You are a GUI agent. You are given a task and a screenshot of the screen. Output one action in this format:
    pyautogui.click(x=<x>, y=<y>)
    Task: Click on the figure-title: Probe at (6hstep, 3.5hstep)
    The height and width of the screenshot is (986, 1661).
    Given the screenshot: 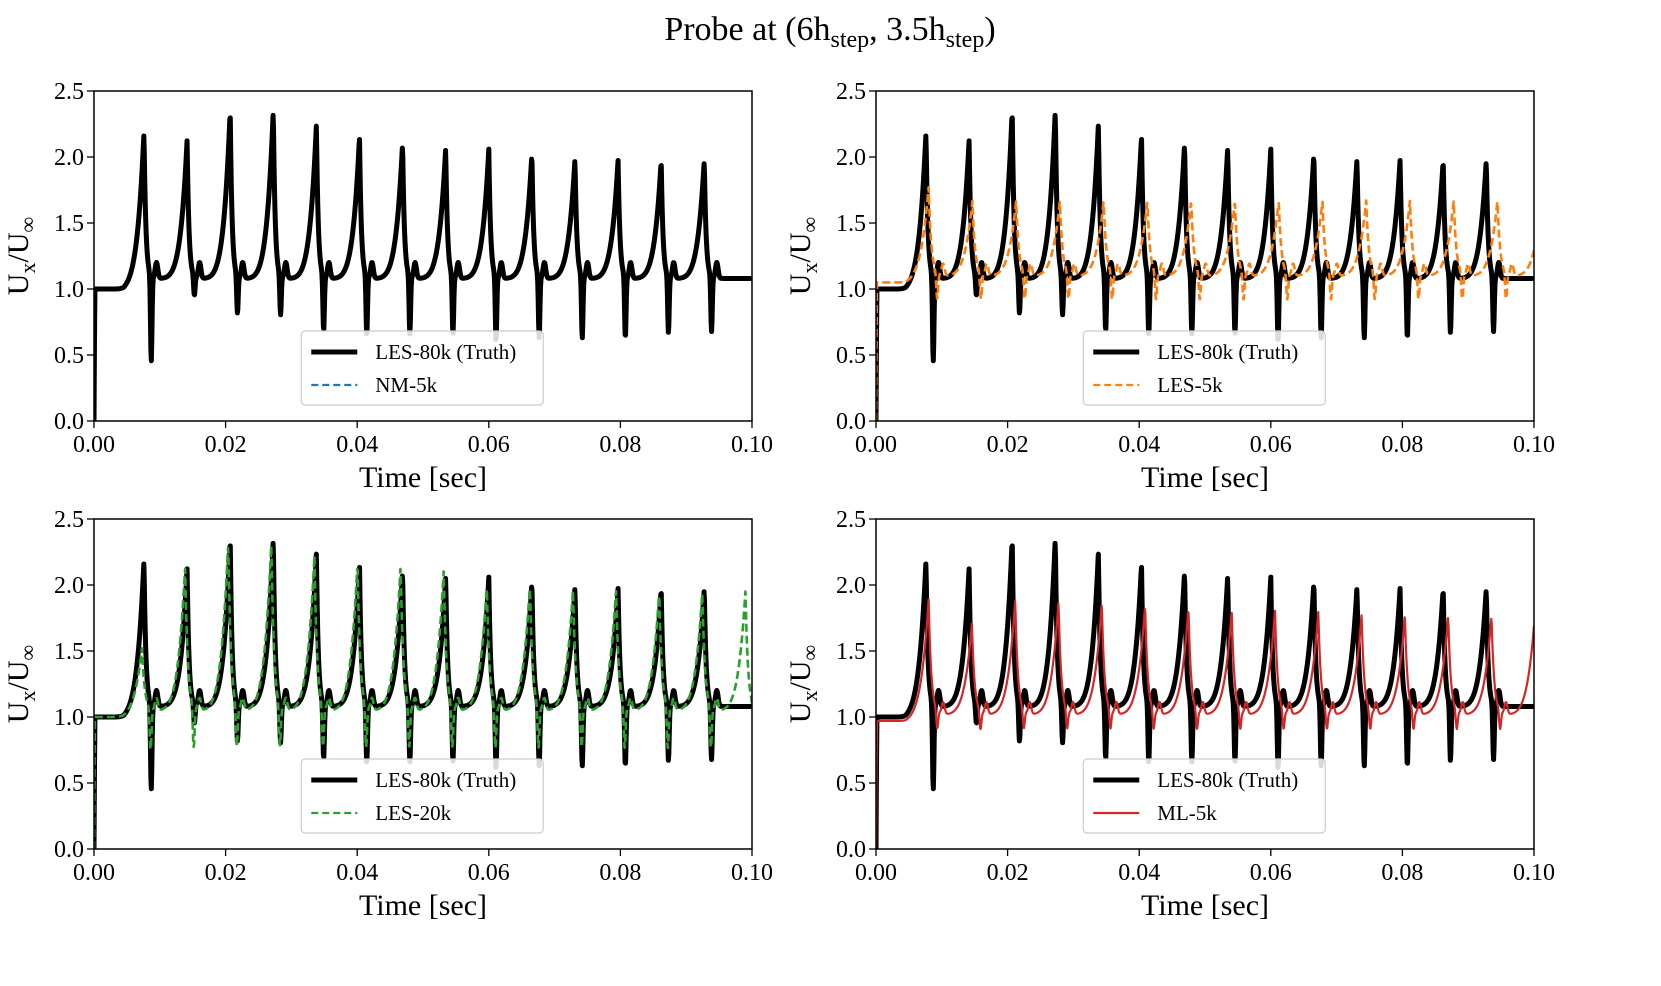 What is the action you would take?
    pyautogui.click(x=829, y=32)
    